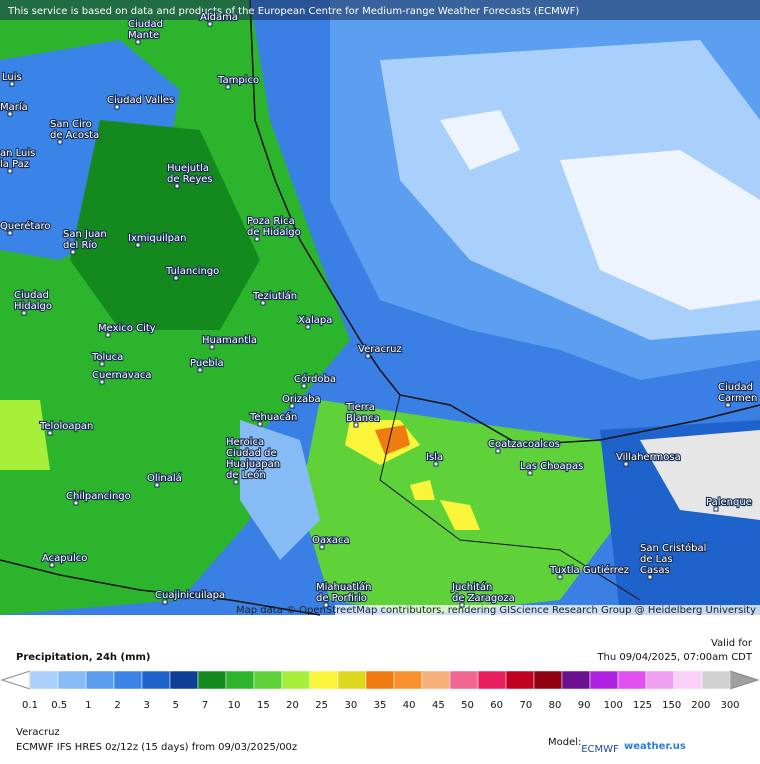 The height and width of the screenshot is (764, 760). I want to click on city-label: Aldama, so click(219, 17).